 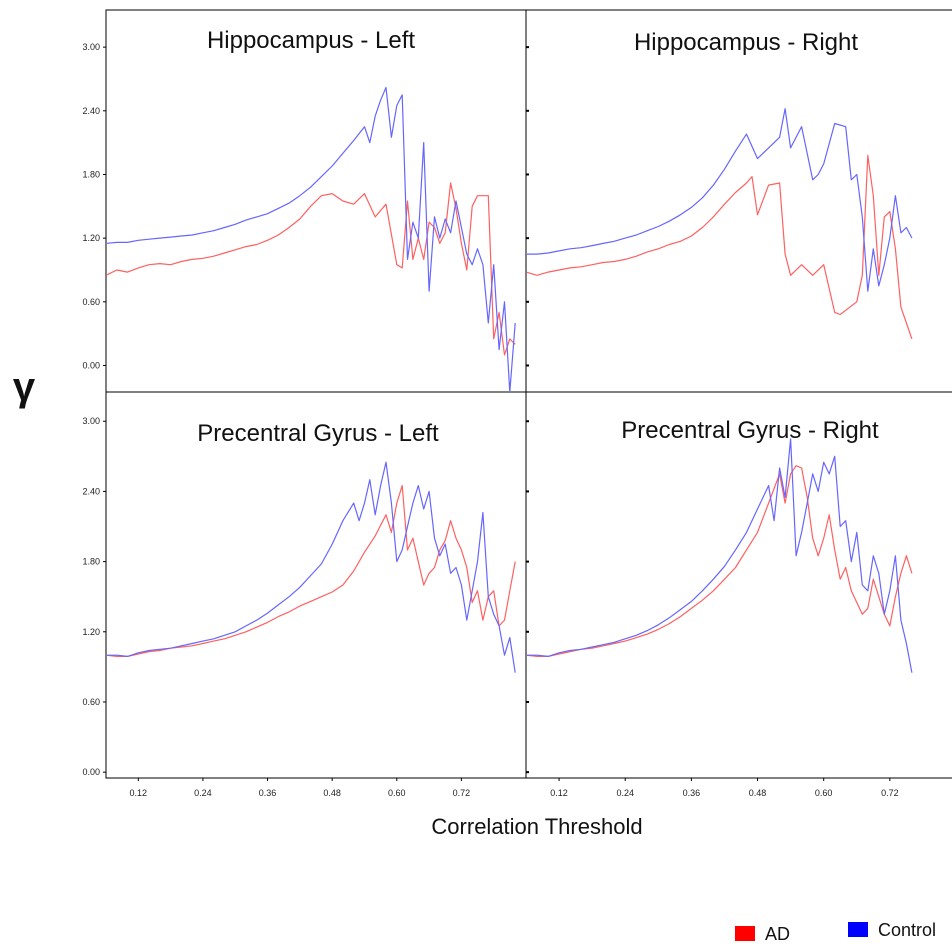 What do you see at coordinates (720, 200) in the screenshot?
I see `series-line-control-hippocampus-right` at bounding box center [720, 200].